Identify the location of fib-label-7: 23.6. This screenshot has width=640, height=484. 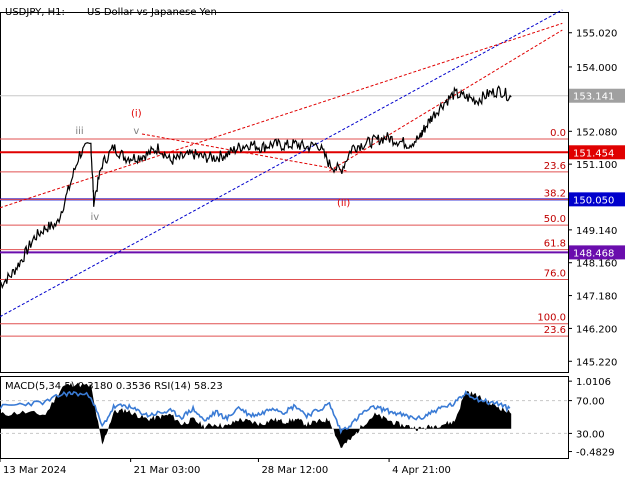
(555, 330).